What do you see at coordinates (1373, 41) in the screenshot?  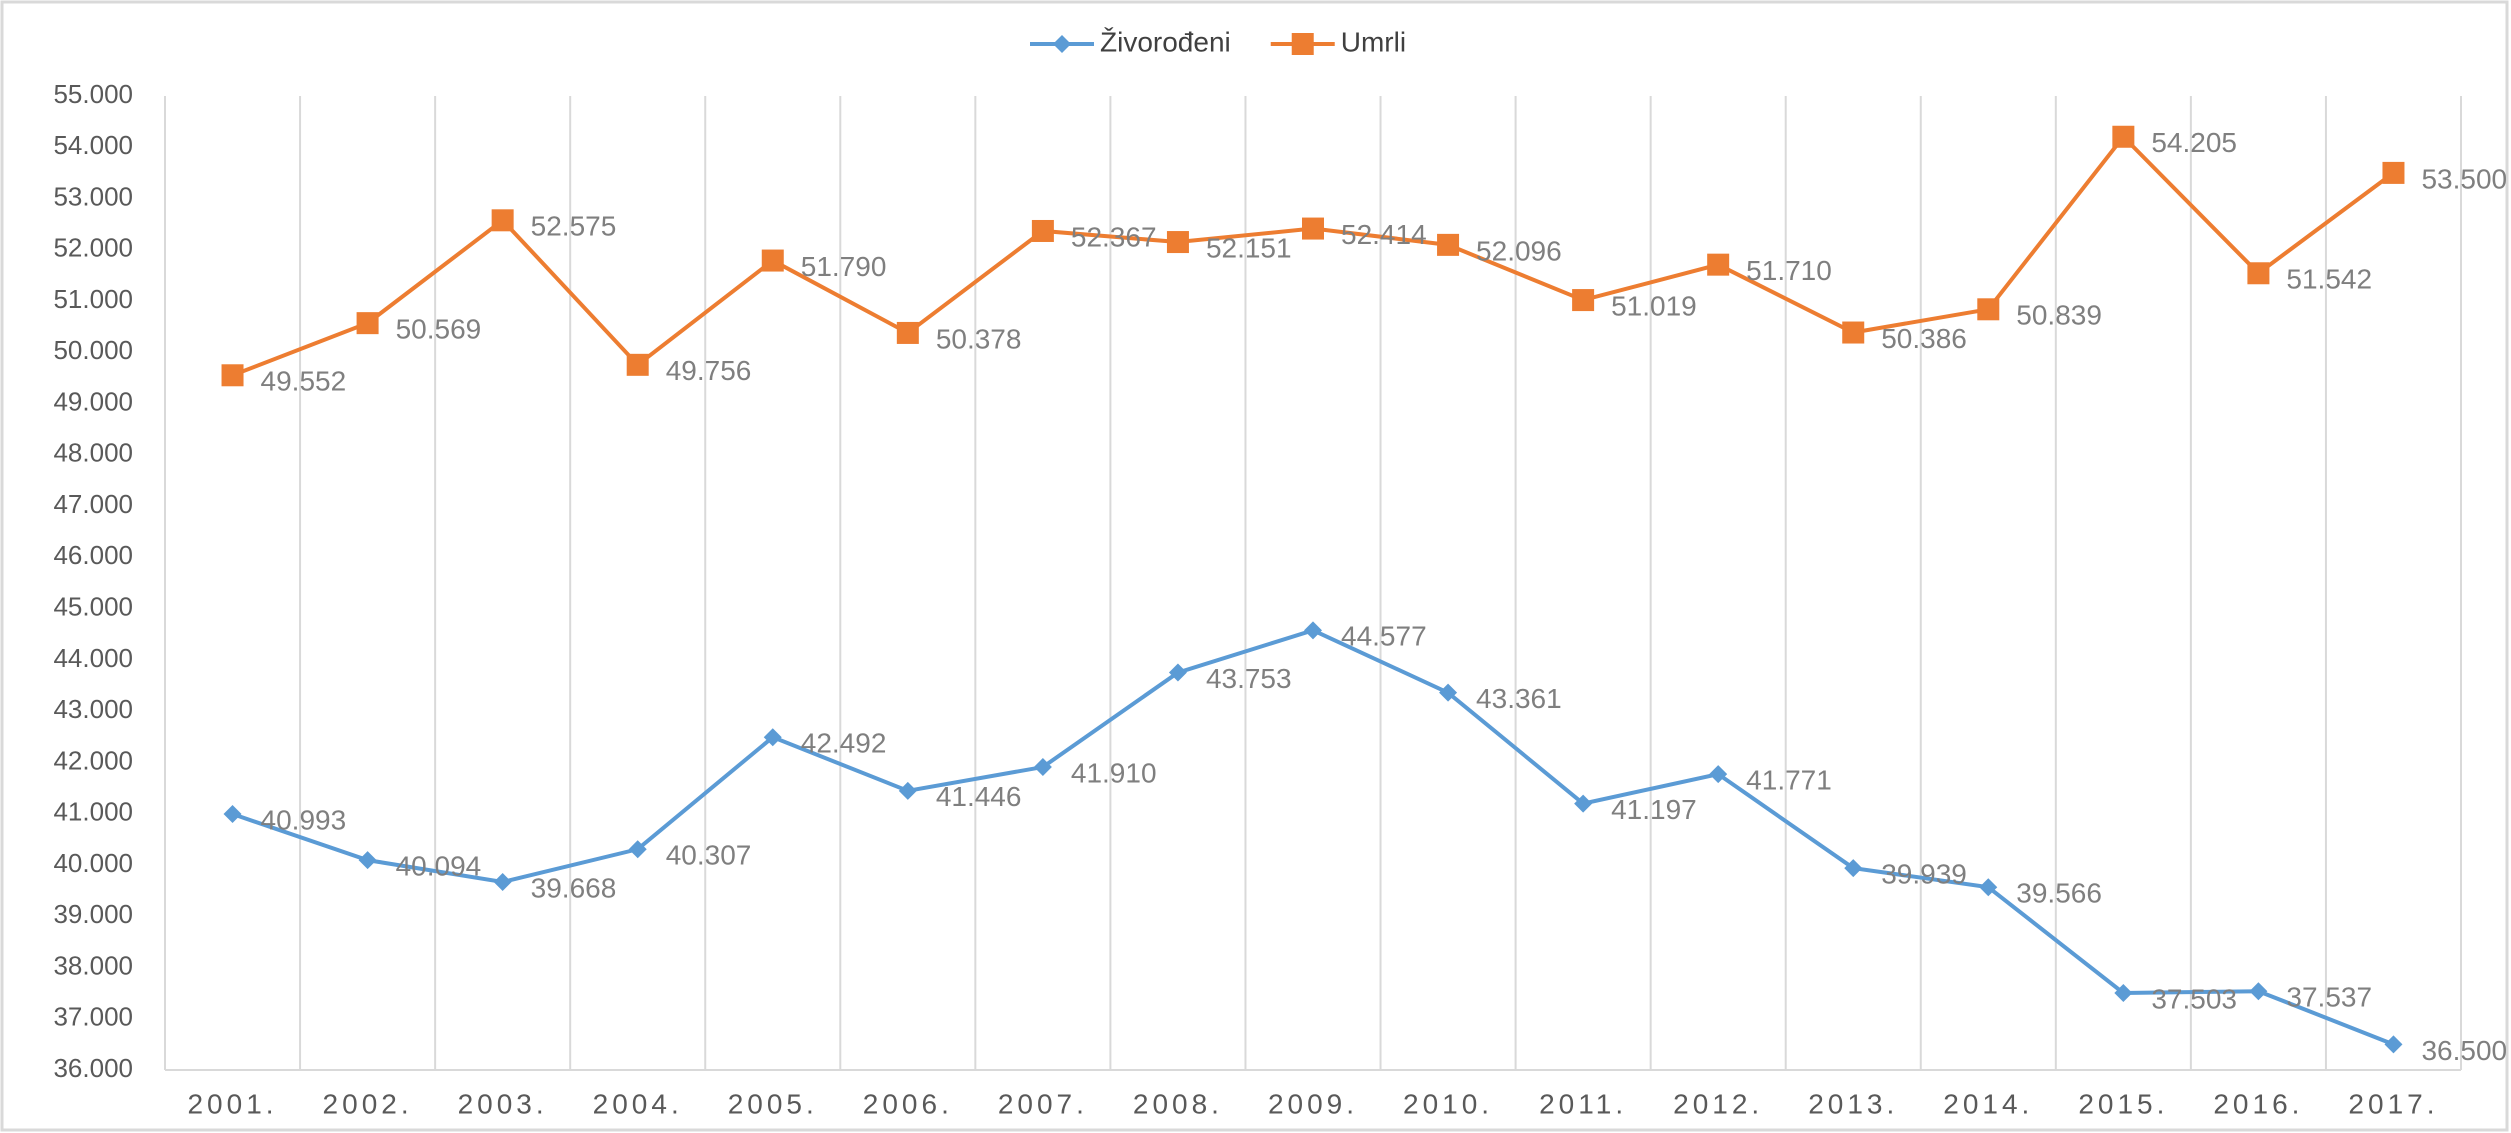 I see `legend-label: Umrli` at bounding box center [1373, 41].